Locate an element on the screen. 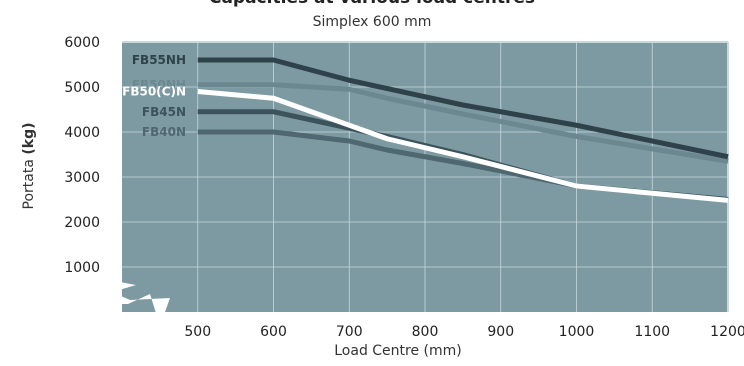 The image size is (744, 366). x-tick-label: 500 is located at coordinates (197, 332).